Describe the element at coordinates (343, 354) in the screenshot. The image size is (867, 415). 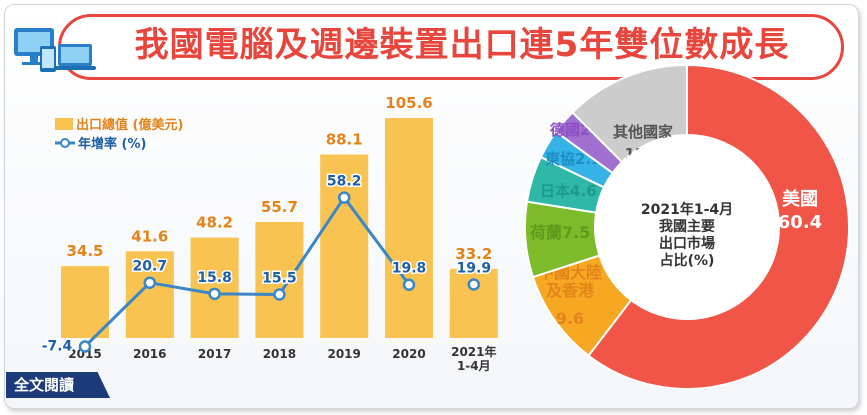
I see `x-tick-label: 2019` at that location.